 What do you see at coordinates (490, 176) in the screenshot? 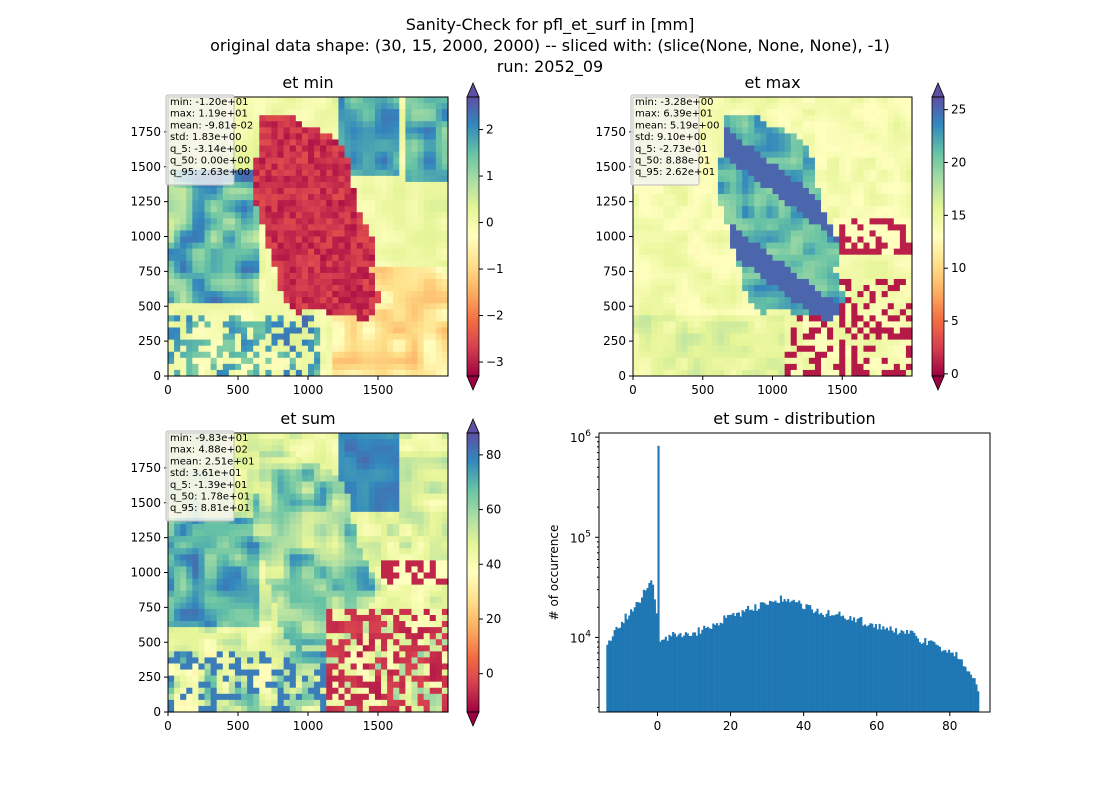
I see `colorbar-tick-label: 1` at bounding box center [490, 176].